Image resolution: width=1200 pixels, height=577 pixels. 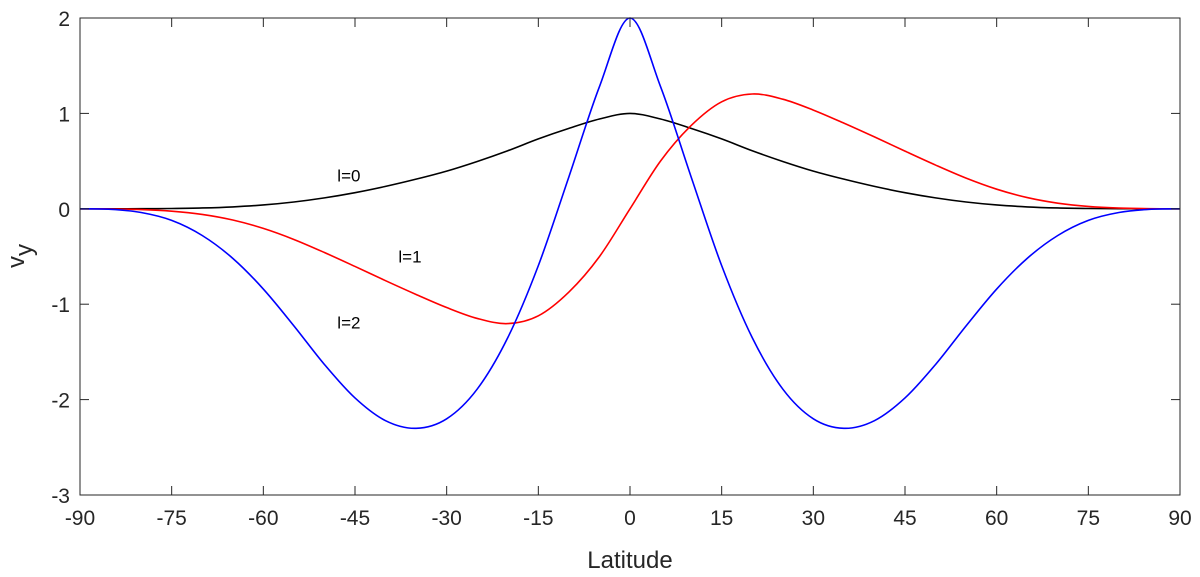 What do you see at coordinates (24, 250) in the screenshot?
I see `y-axis-title-subscript: y` at bounding box center [24, 250].